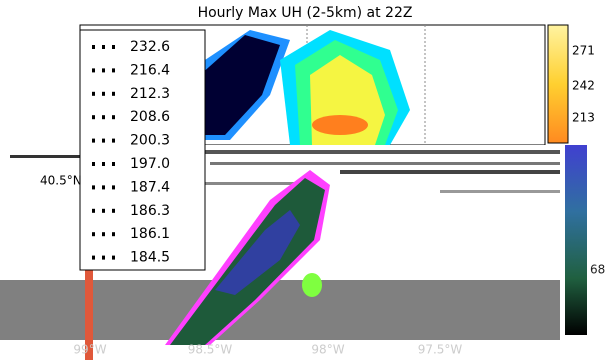 The image size is (605, 360). I want to click on colorbar-tick-label: 271, so click(583, 51).